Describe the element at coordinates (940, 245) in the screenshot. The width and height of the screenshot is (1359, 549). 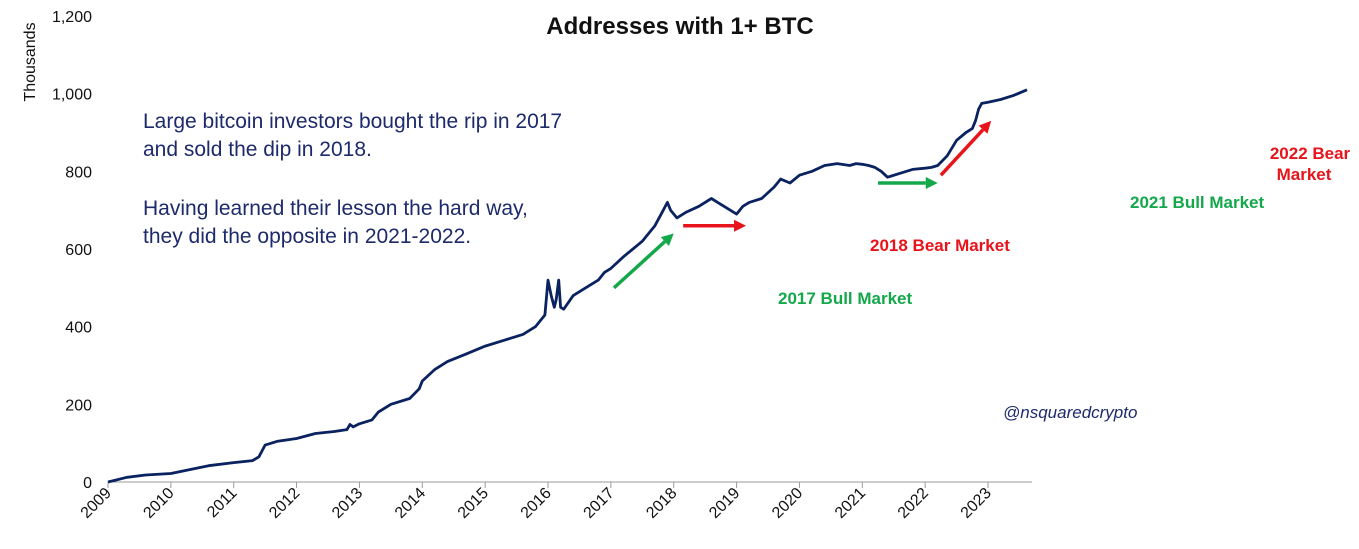
I see `annotation-2018-bear: 2018 Bear Market` at that location.